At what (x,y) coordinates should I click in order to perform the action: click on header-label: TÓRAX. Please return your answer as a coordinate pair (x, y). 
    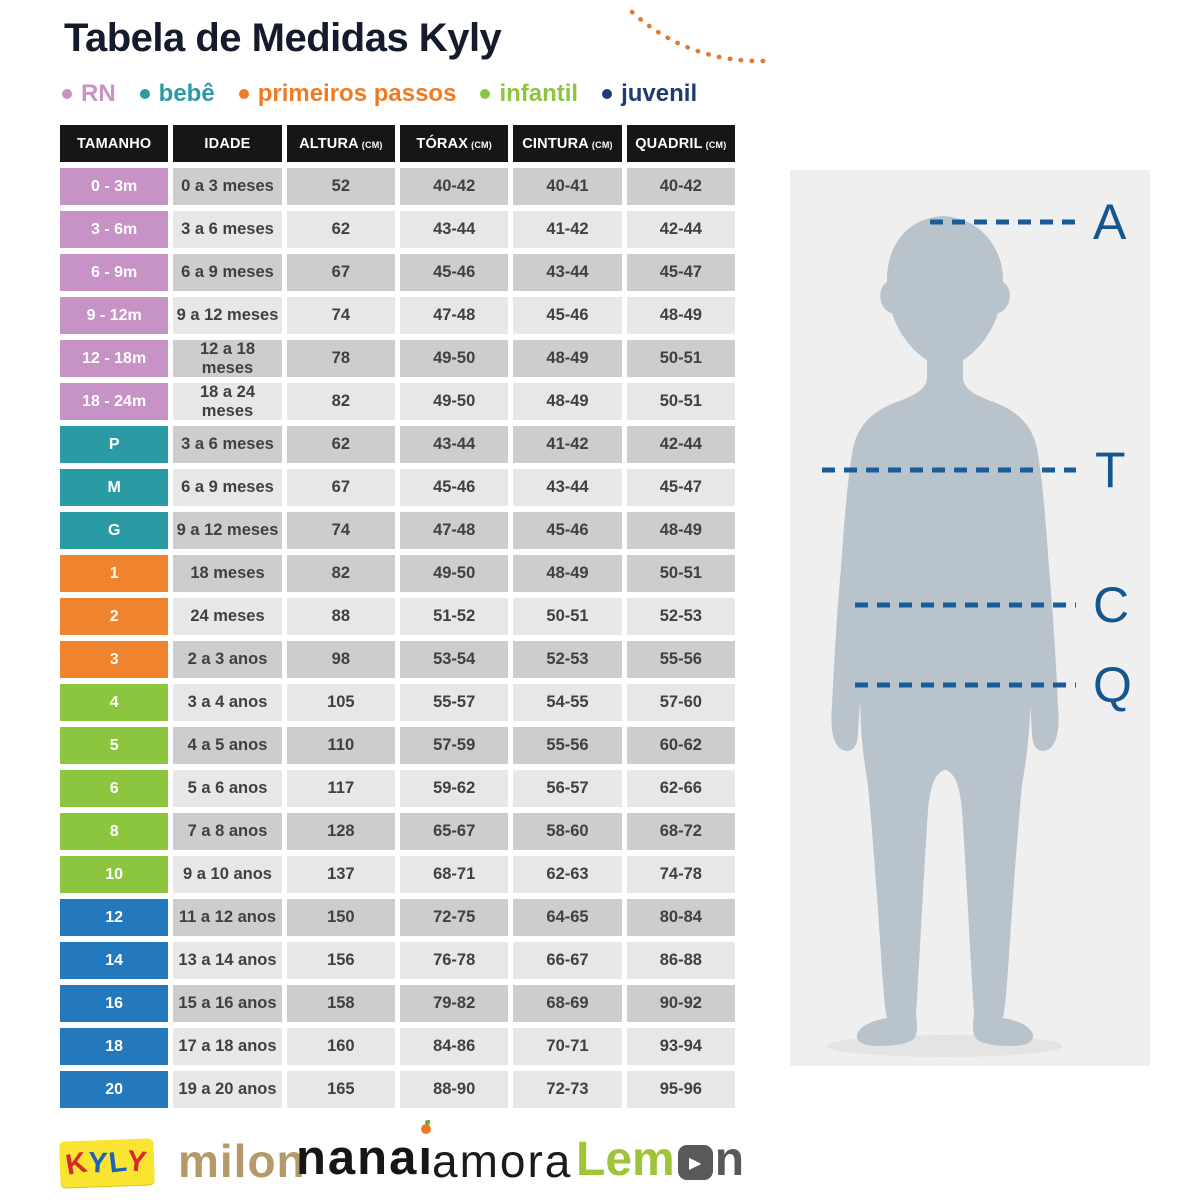
    Looking at the image, I should click on (442, 143).